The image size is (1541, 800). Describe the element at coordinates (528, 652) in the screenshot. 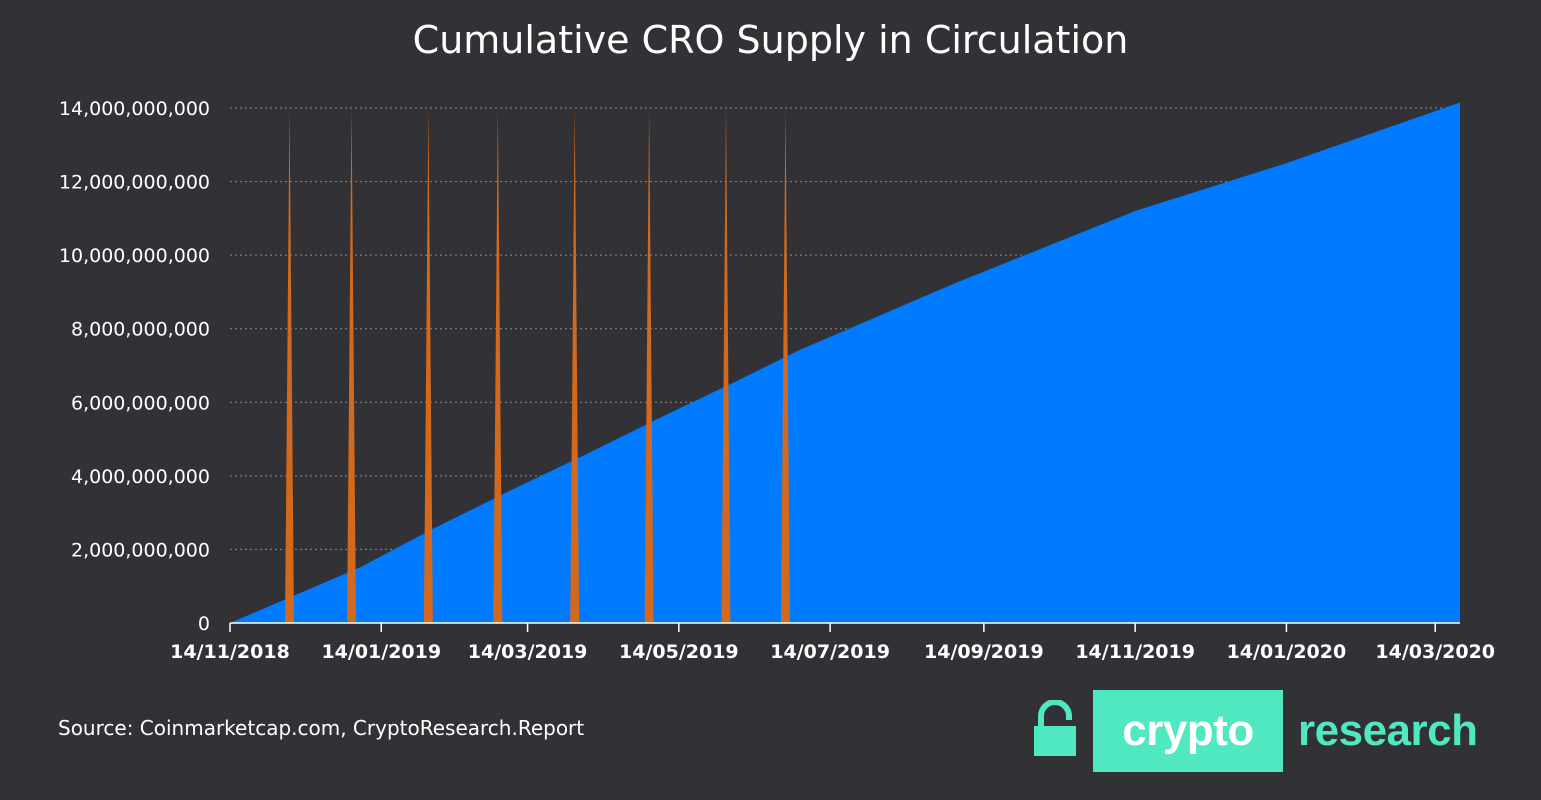

I see `x-tick-label: 14/03/2019` at that location.